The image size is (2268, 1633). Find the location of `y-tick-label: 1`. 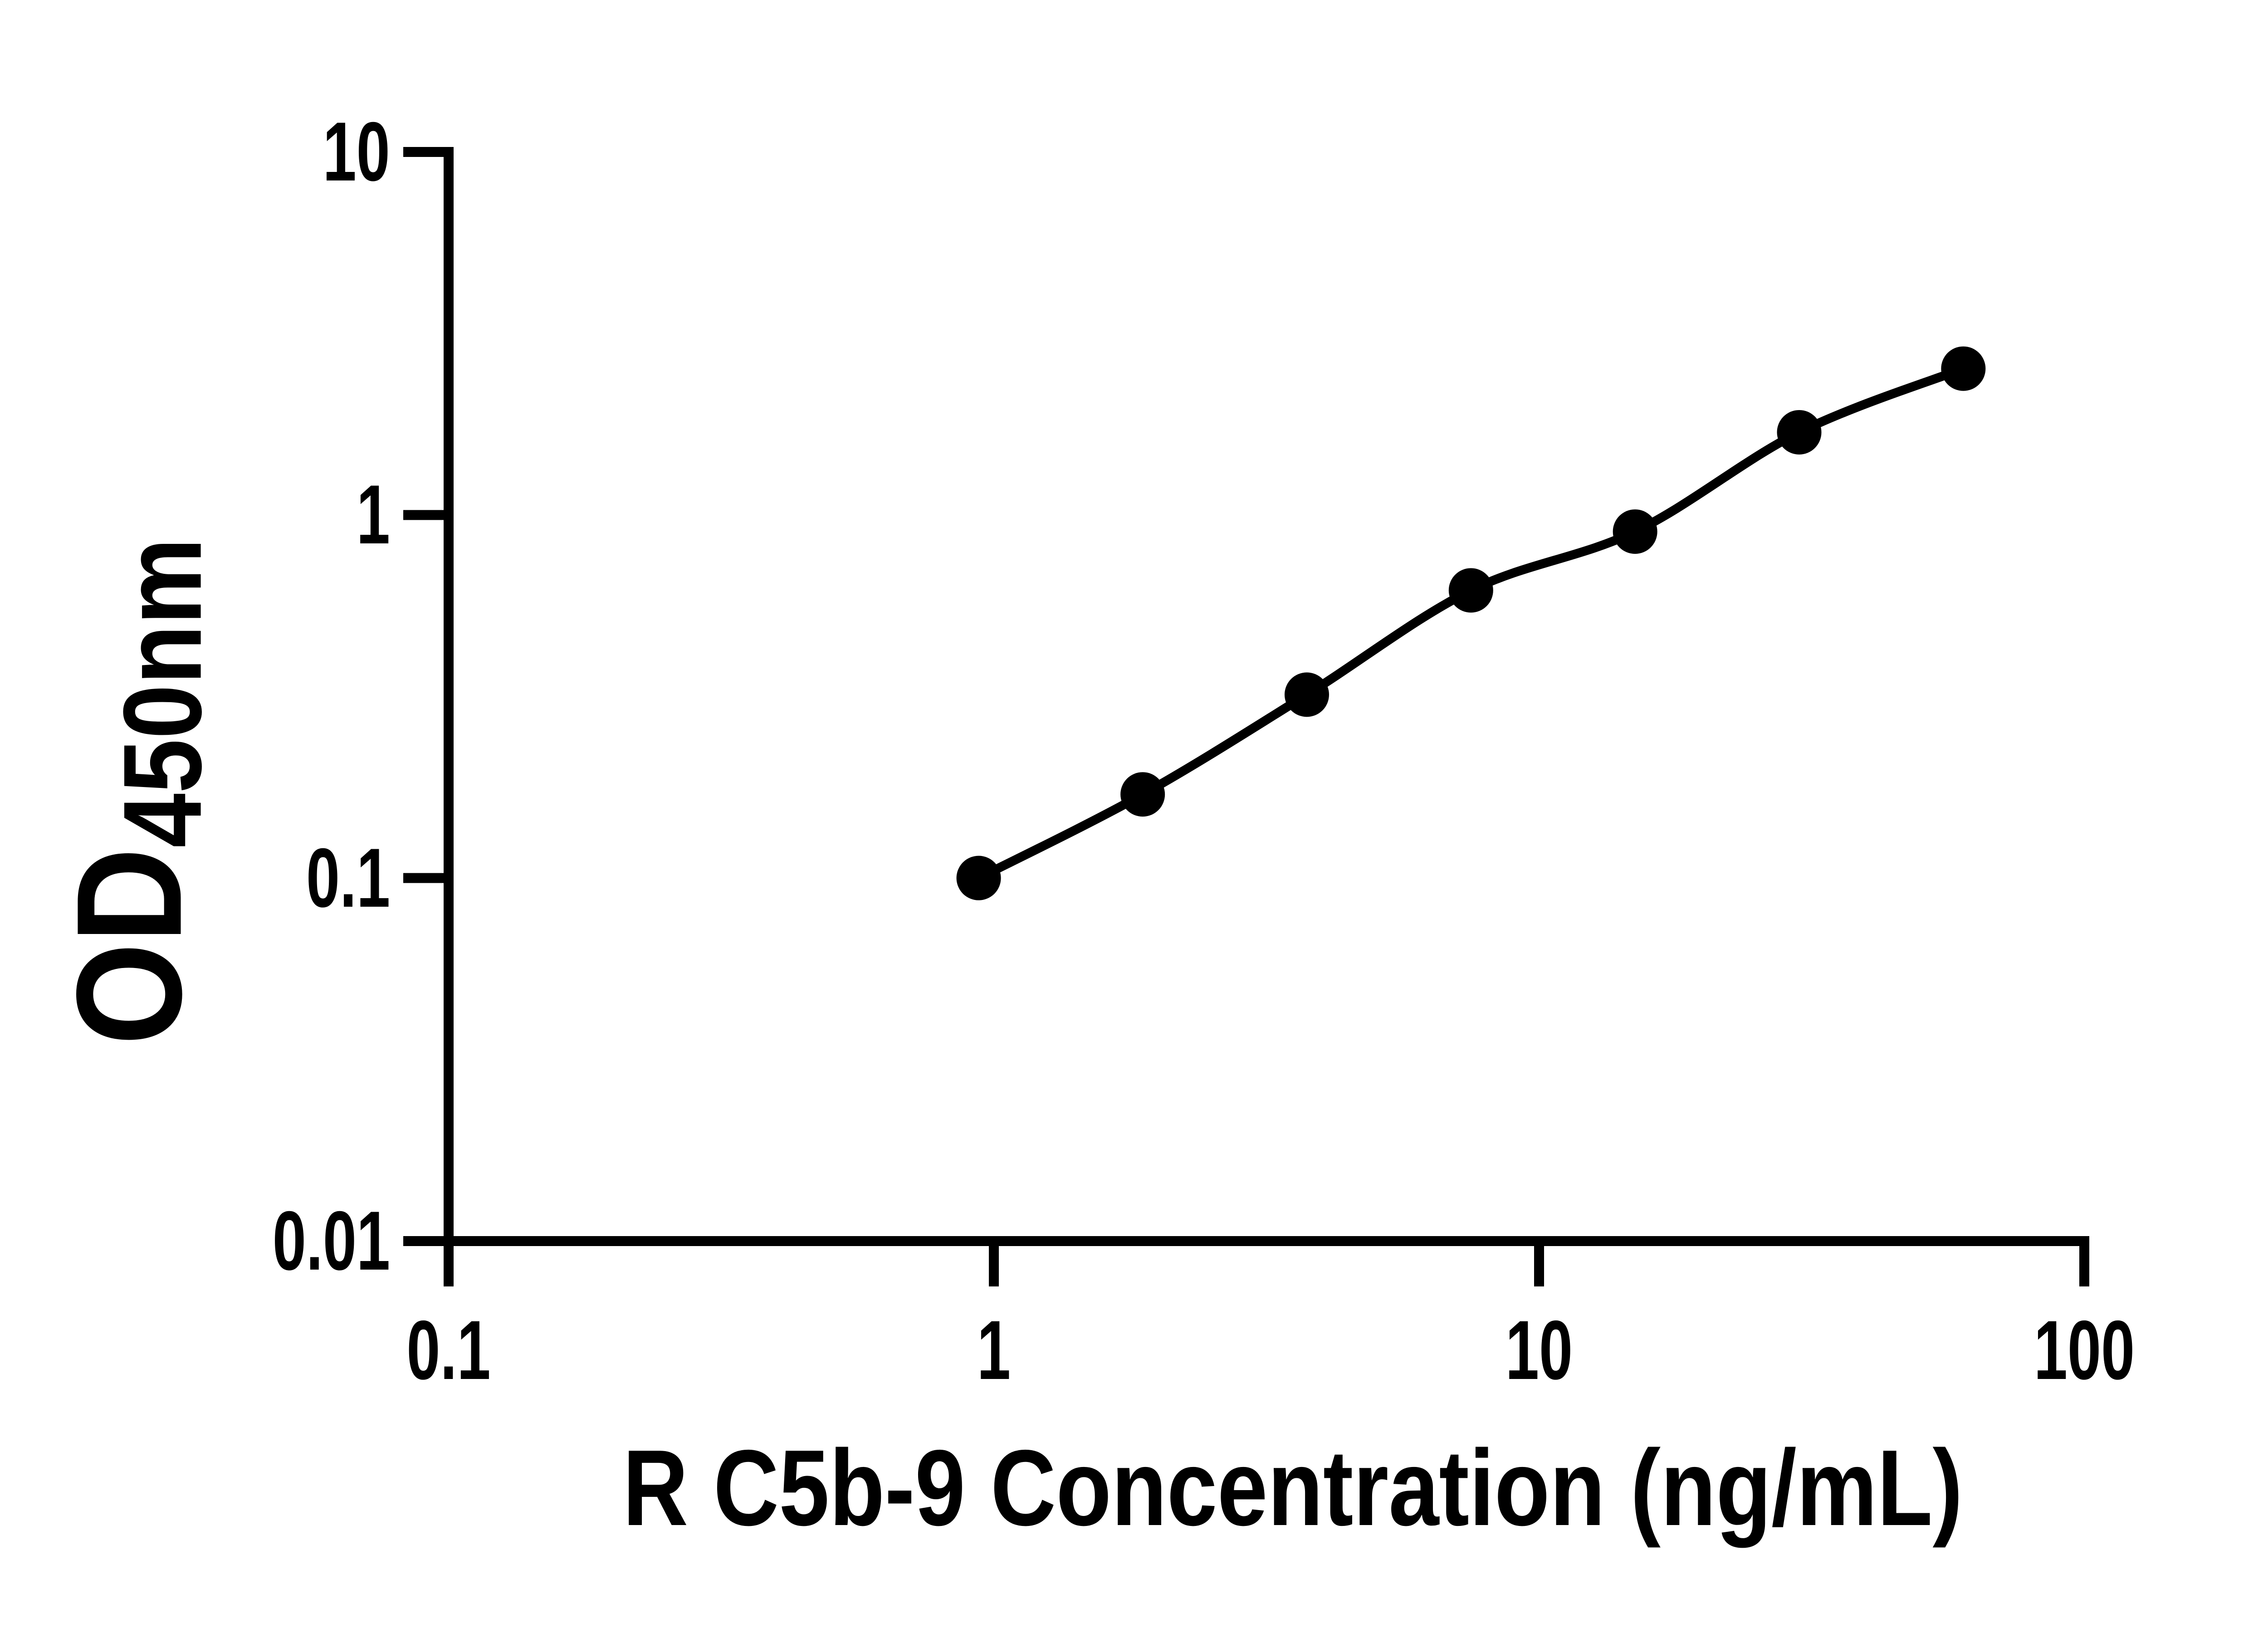

y-tick-label: 1 is located at coordinates (373, 515).